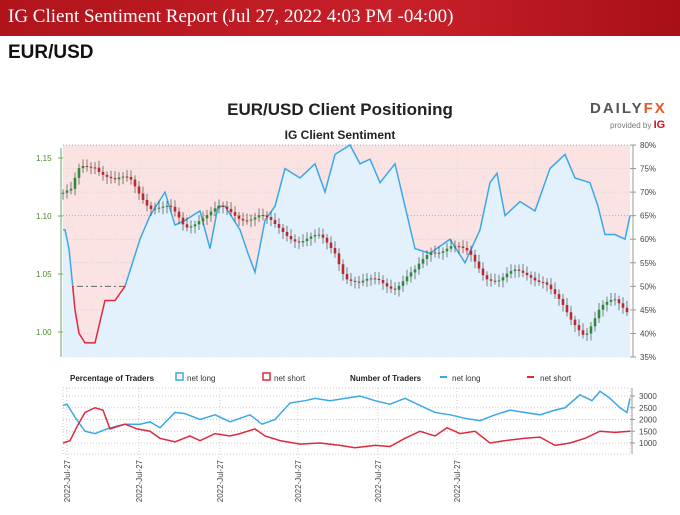 This screenshot has height=515, width=680. I want to click on pct-tick-label: 45%, so click(648, 310).